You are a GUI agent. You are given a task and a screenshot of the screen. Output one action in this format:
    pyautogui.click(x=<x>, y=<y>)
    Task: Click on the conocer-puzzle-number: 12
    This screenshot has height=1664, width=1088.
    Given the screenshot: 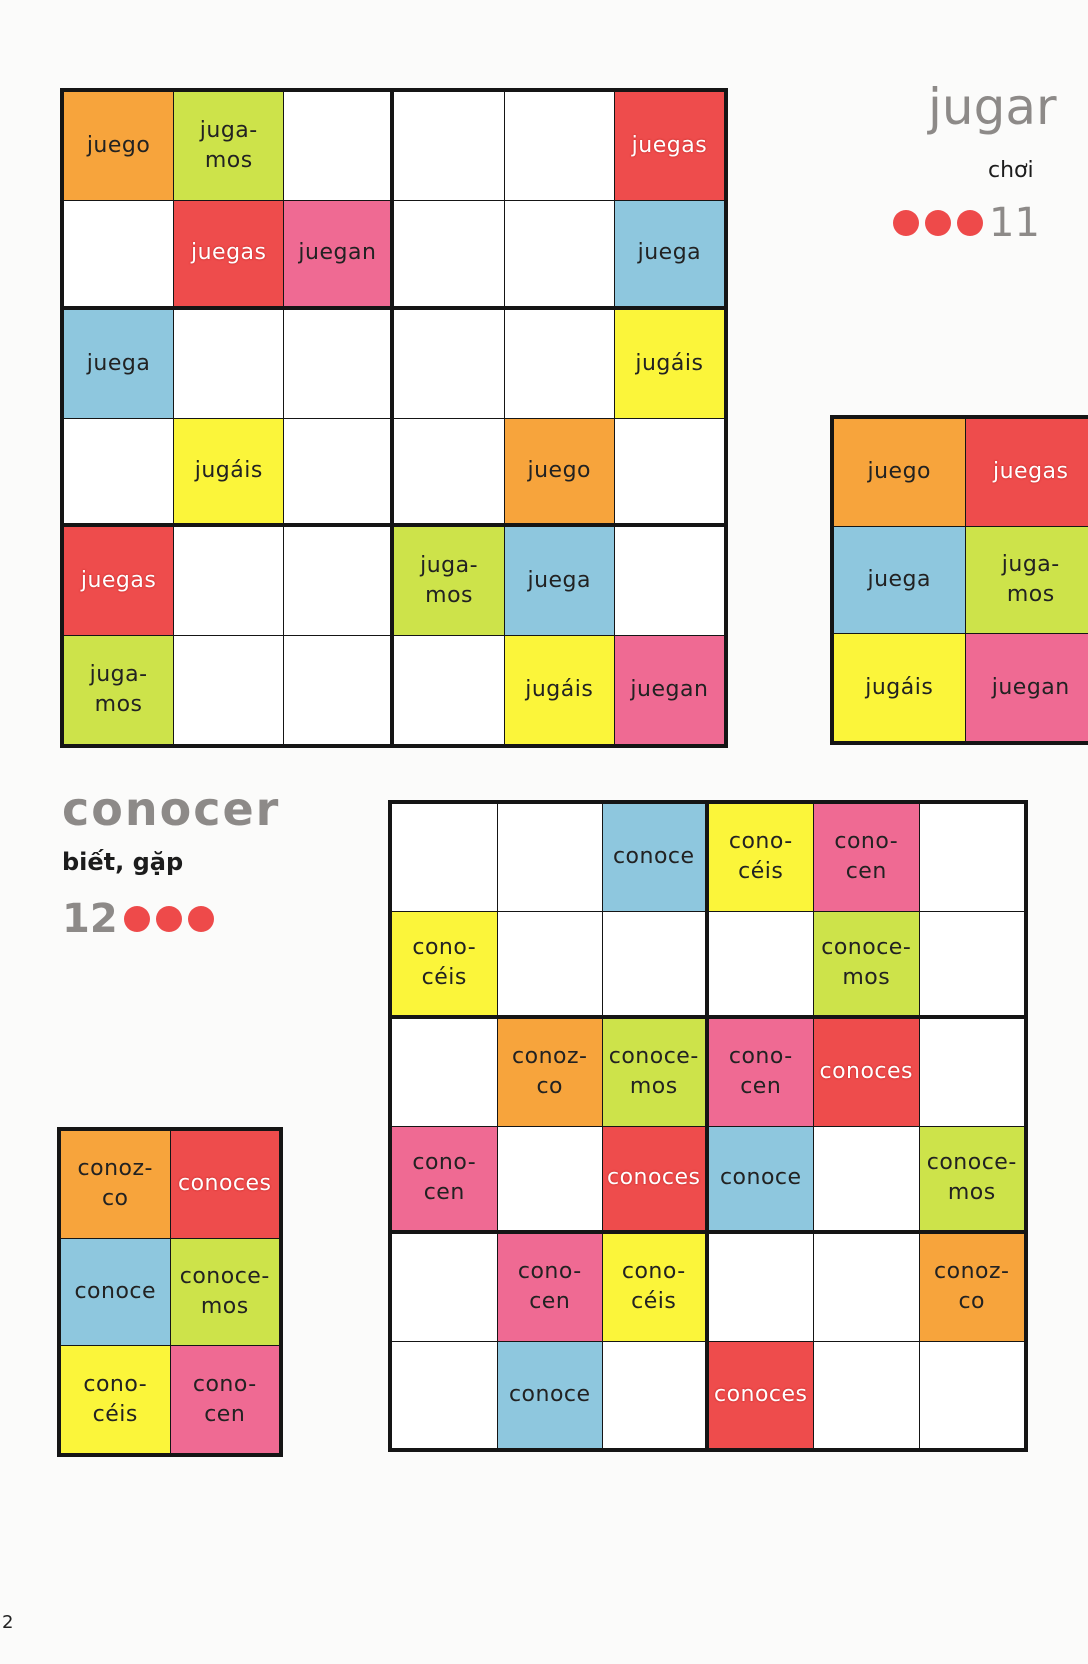 What is the action you would take?
    pyautogui.click(x=90, y=919)
    